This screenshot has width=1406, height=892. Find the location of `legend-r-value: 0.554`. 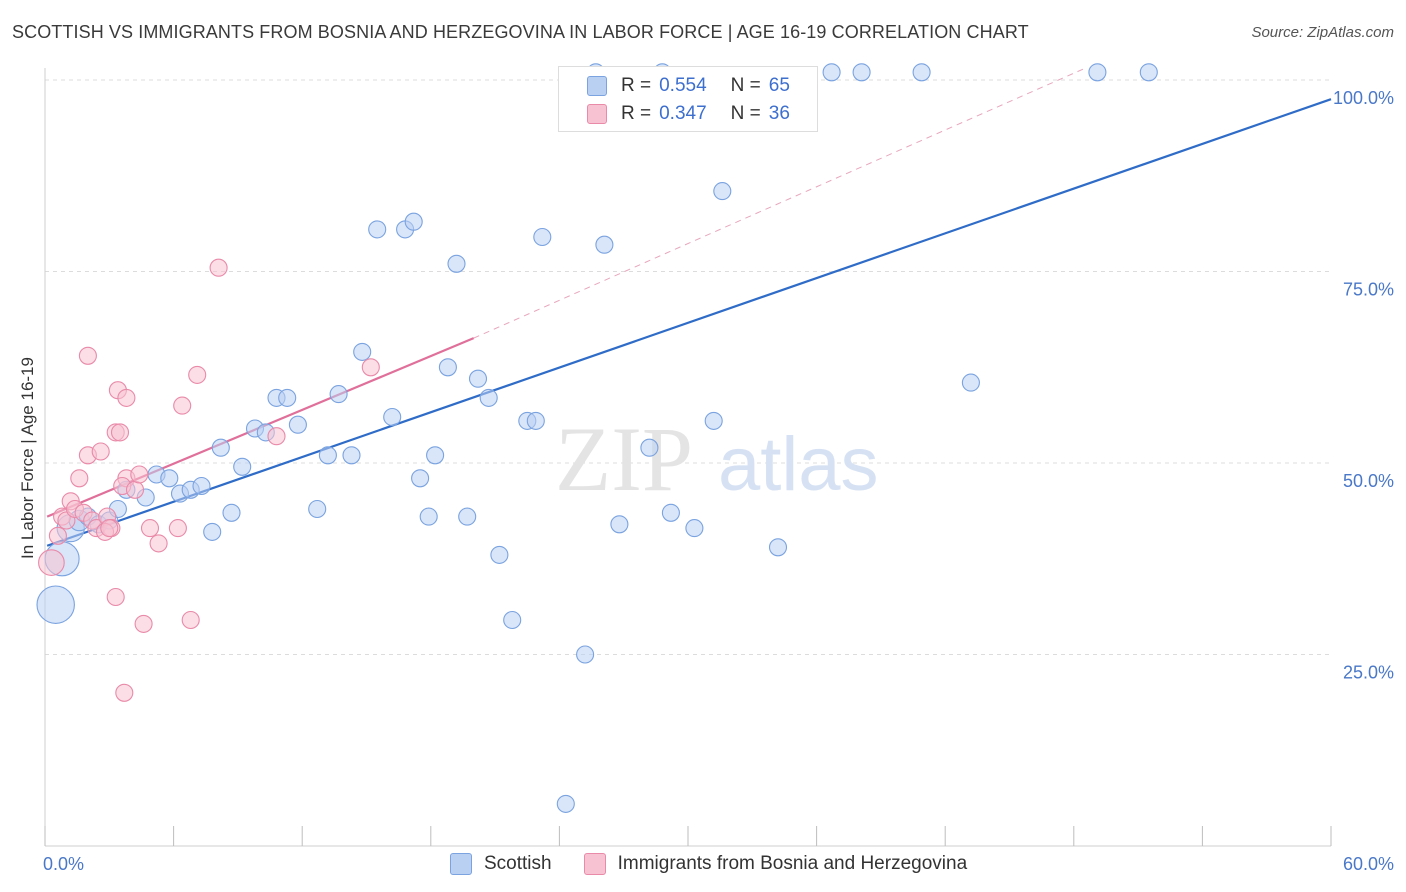

legend-r-value: 0.554 is located at coordinates (683, 85).